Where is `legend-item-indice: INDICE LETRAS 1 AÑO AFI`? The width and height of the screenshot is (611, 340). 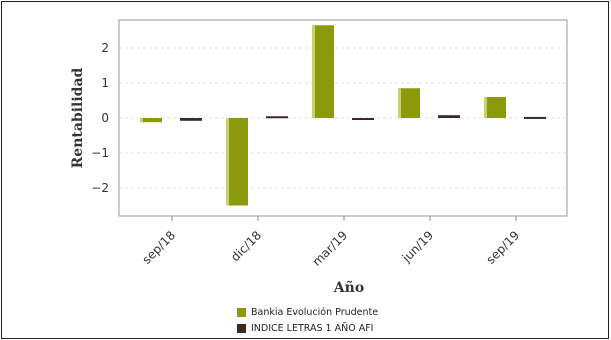 legend-item-indice: INDICE LETRAS 1 AÑO AFI is located at coordinates (307, 328).